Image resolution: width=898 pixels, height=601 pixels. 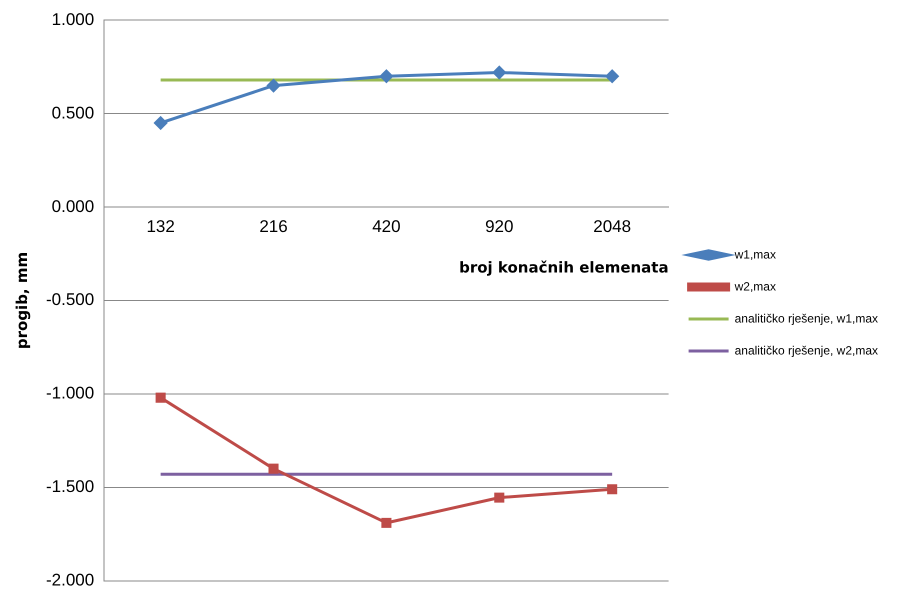 What do you see at coordinates (273, 226) in the screenshot?
I see `x-tick-label: 216` at bounding box center [273, 226].